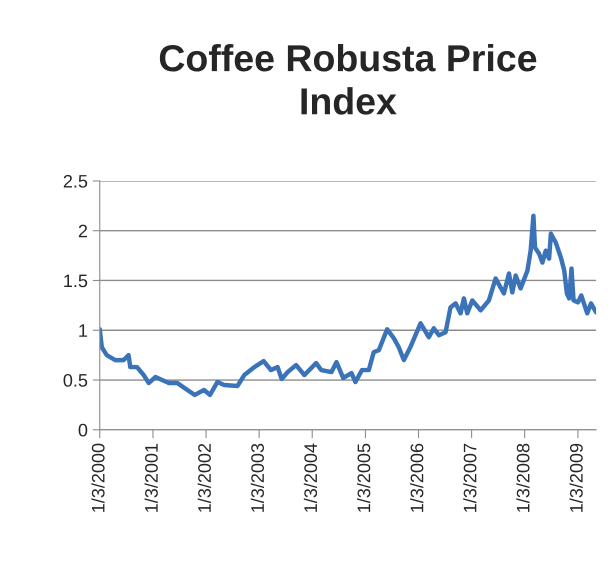  Describe the element at coordinates (83, 430) in the screenshot. I see `y-tick-label: 0` at that location.